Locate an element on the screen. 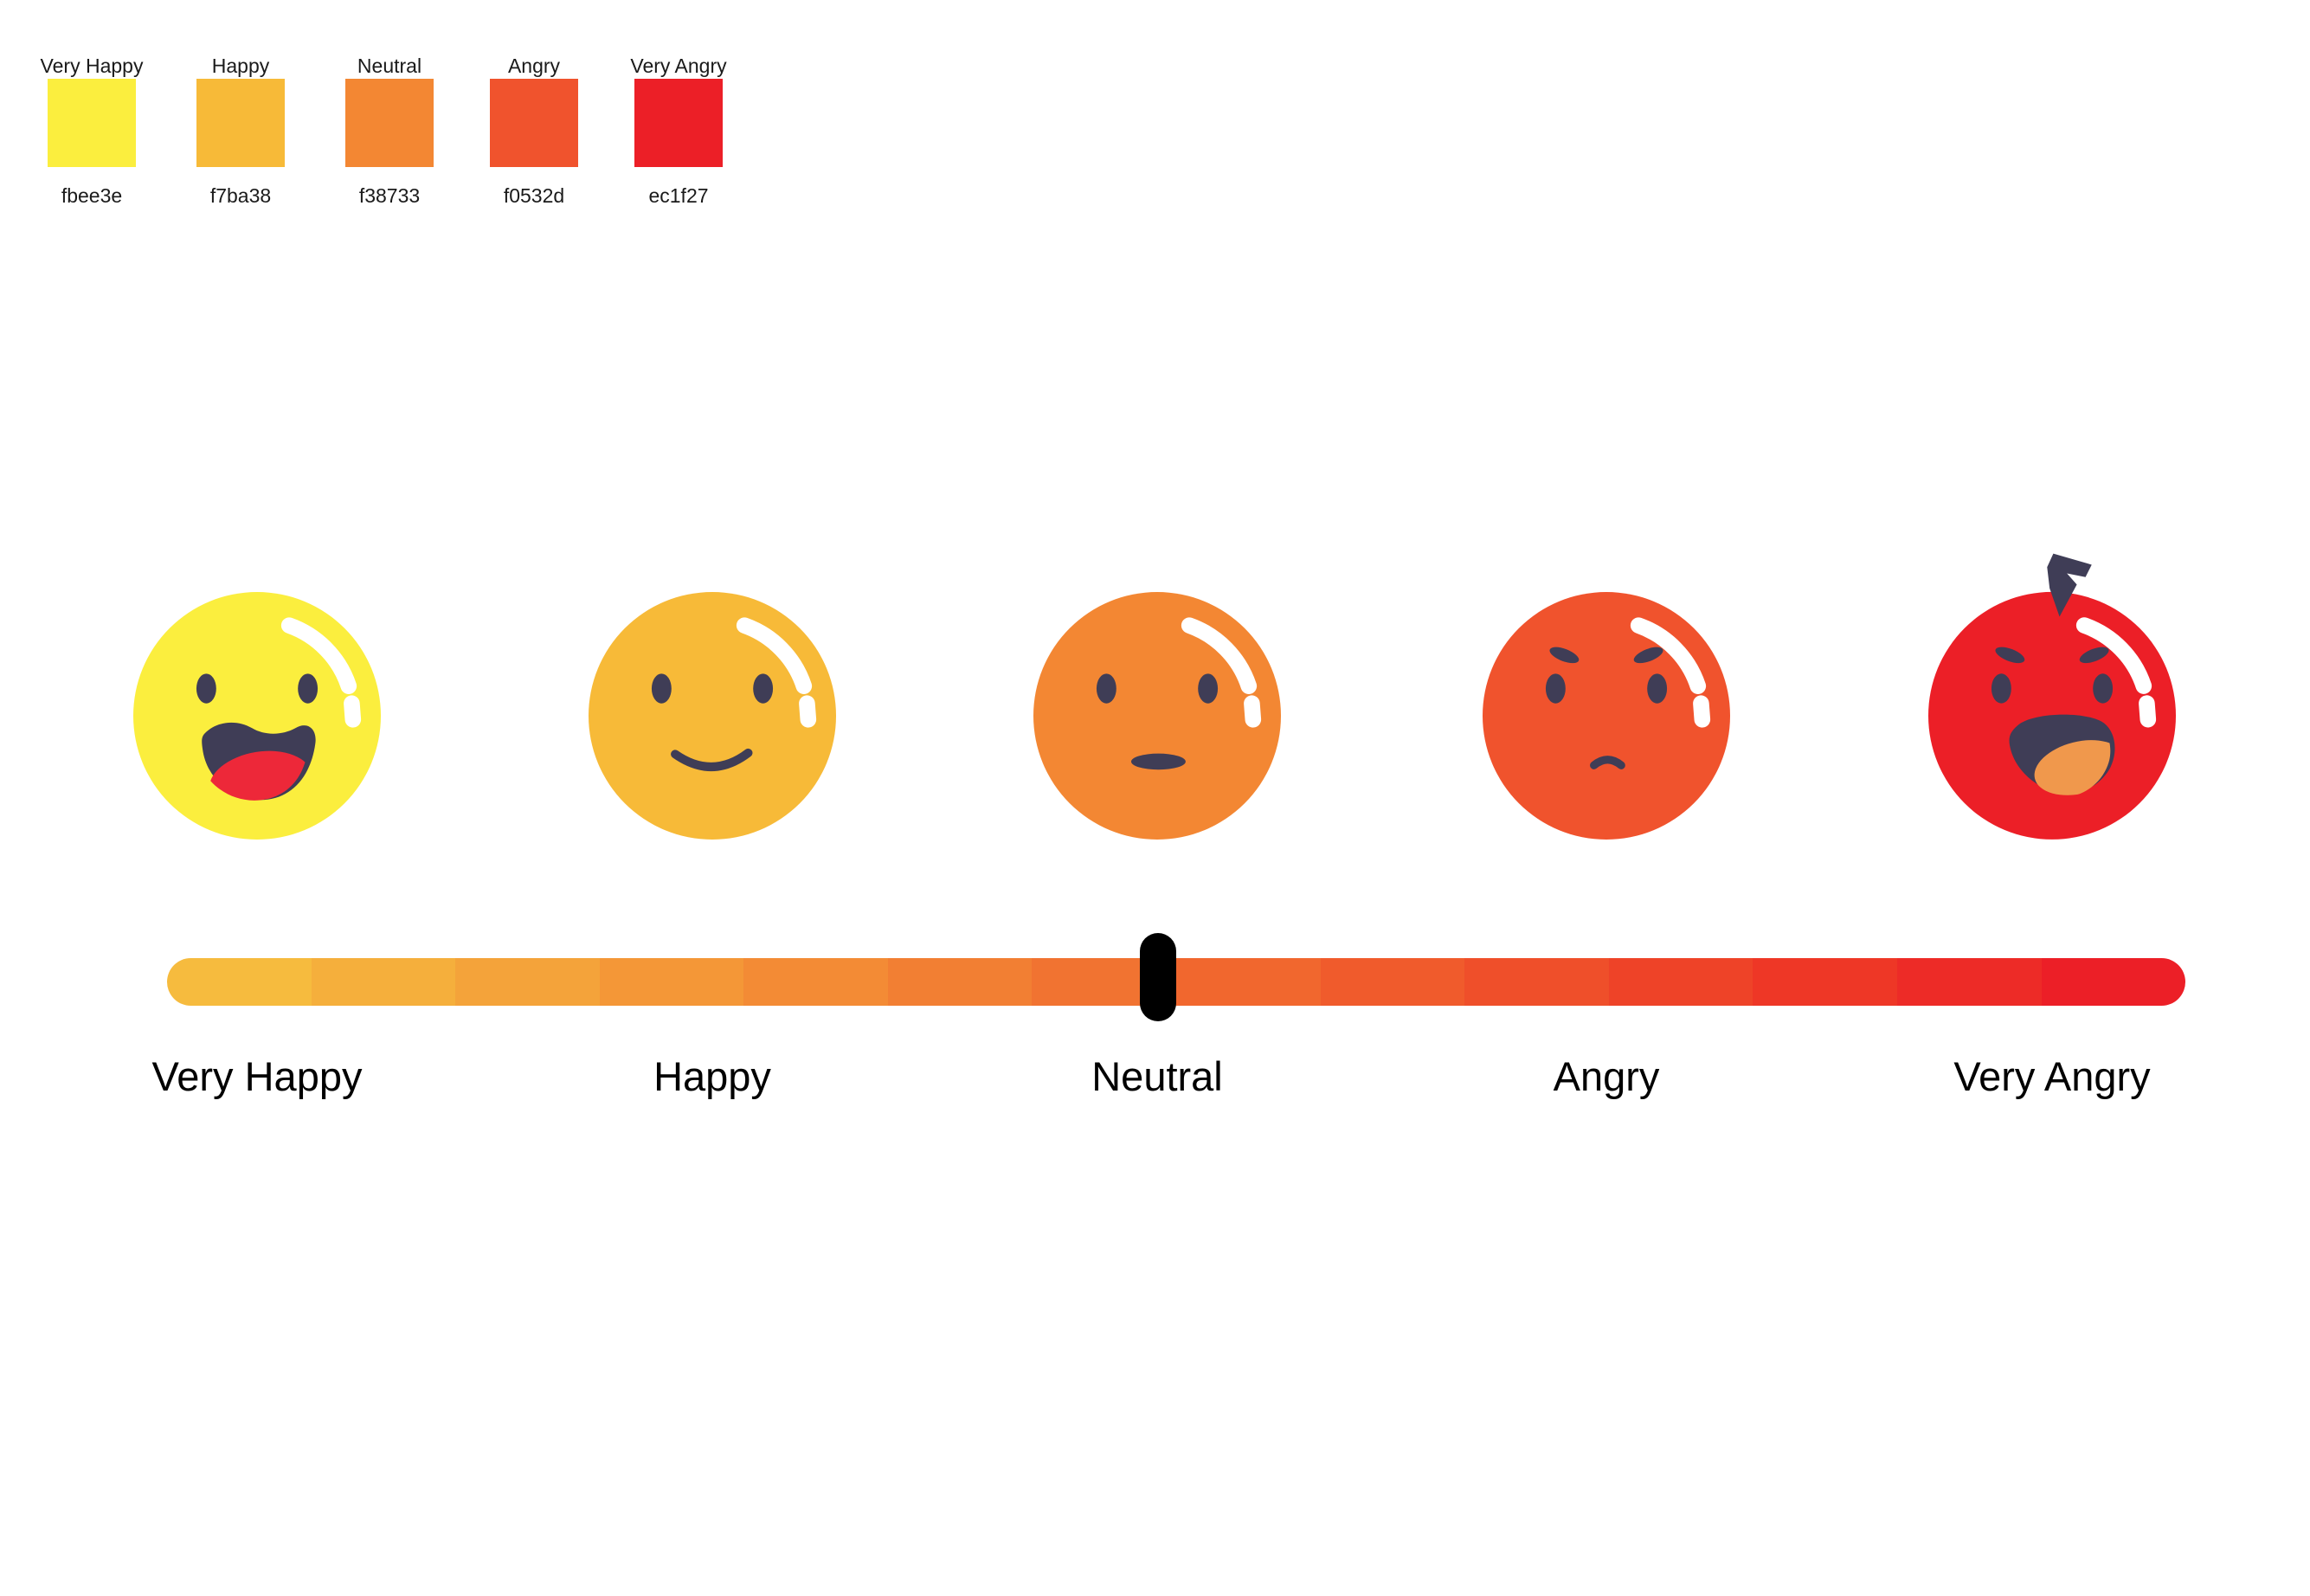  palette-label: Angry is located at coordinates (534, 66).